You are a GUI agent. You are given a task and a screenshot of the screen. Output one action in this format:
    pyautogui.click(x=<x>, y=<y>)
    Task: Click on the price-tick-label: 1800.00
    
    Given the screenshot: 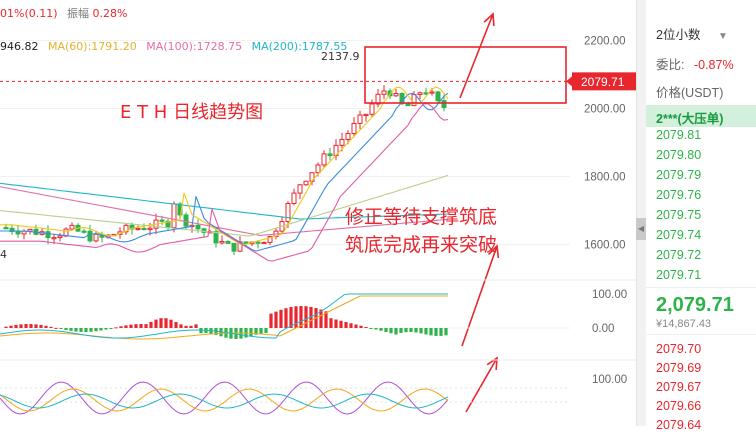 What is the action you would take?
    pyautogui.click(x=605, y=178)
    